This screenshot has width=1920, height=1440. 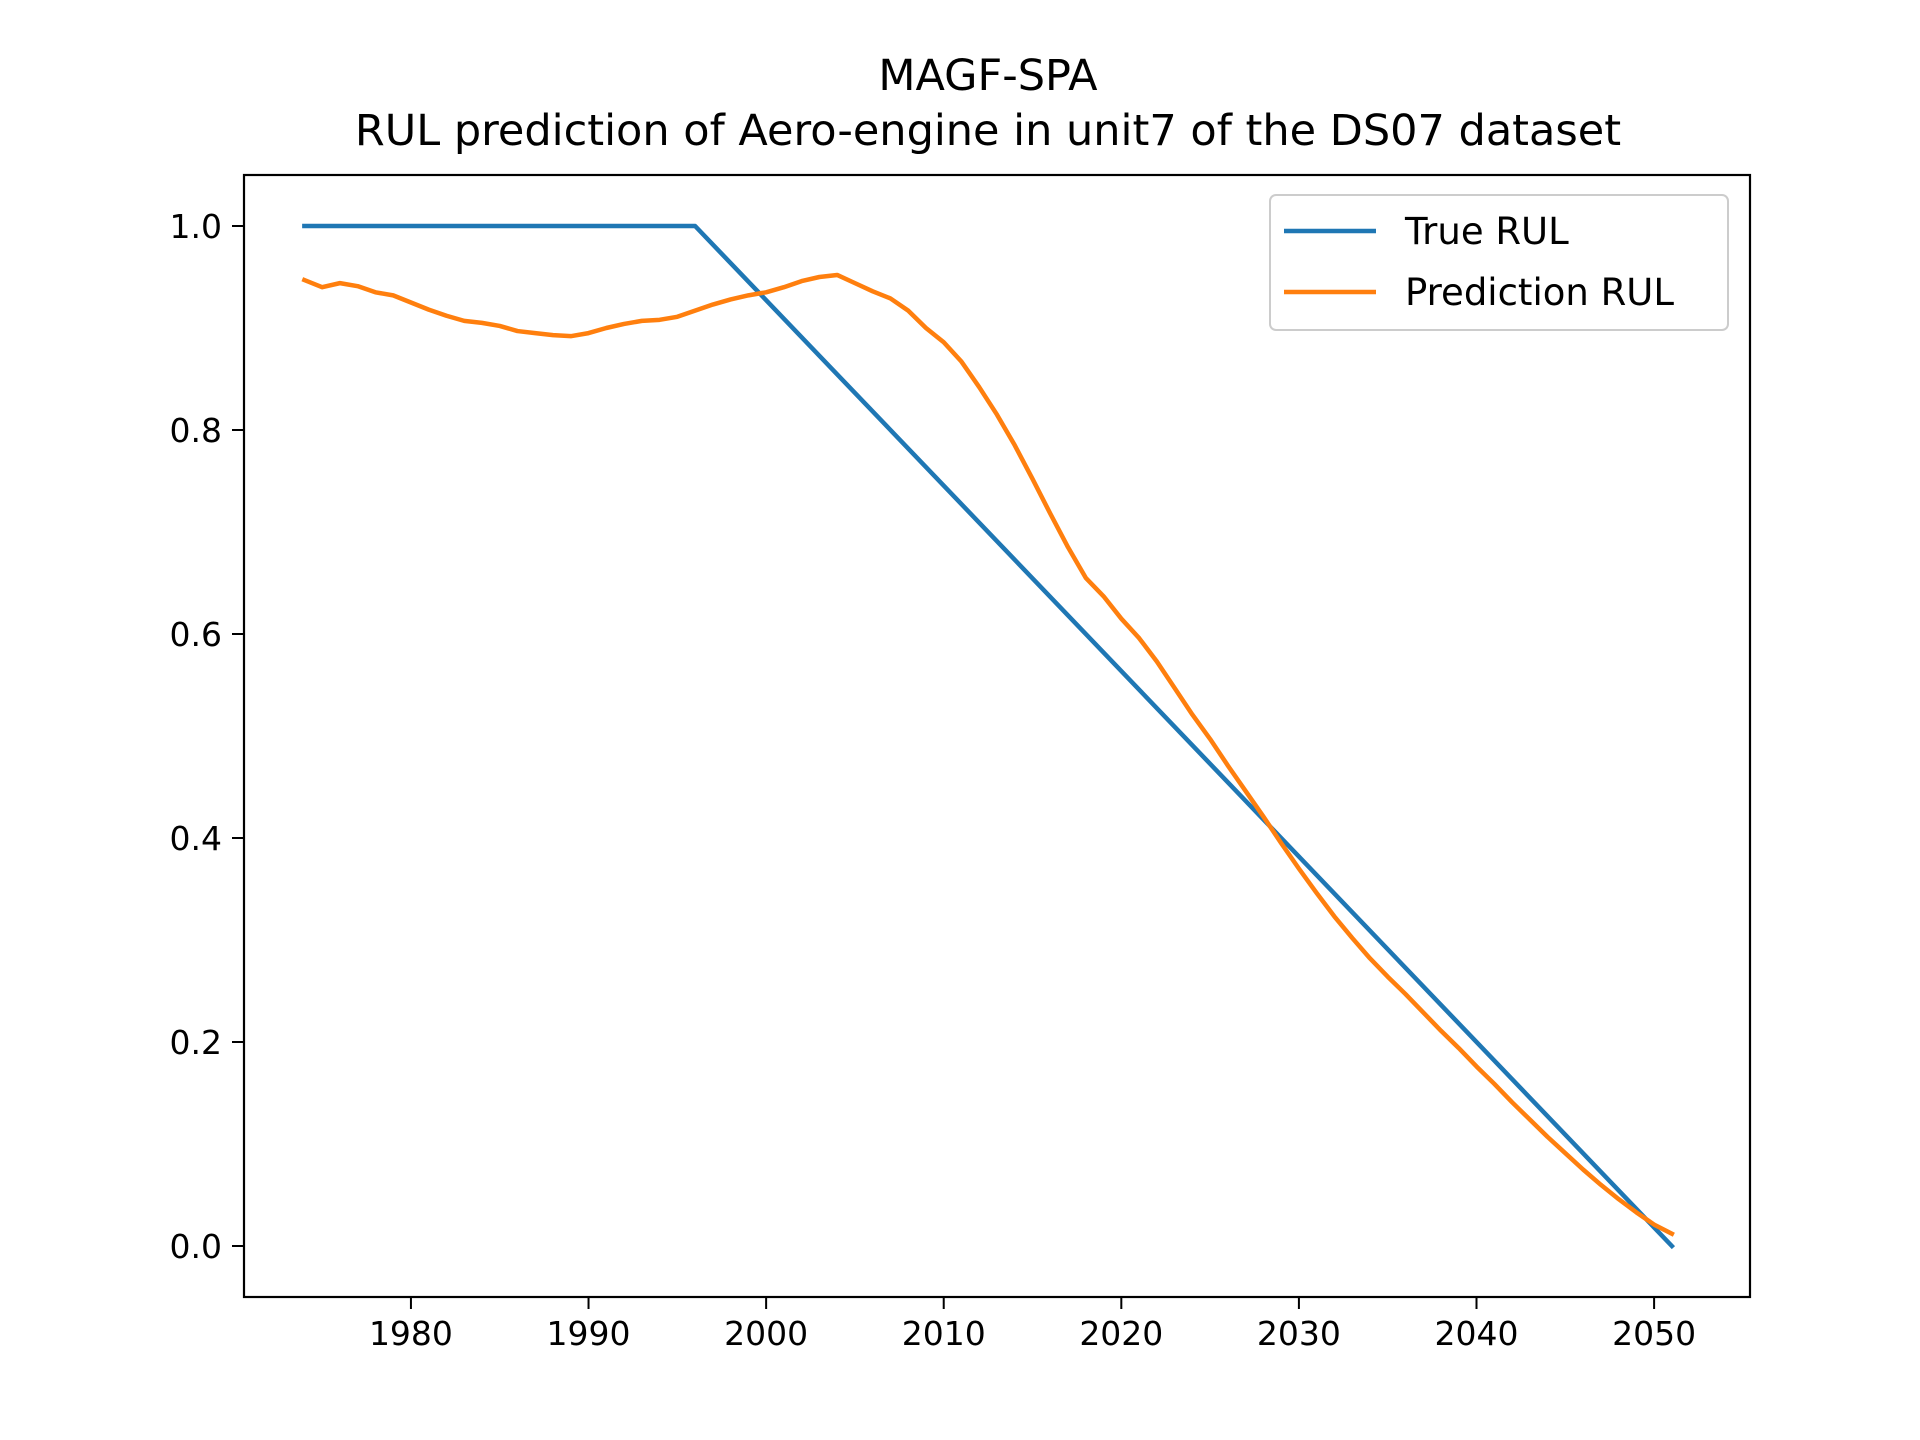 I want to click on x-tick-label: 2050, so click(x=1654, y=1333).